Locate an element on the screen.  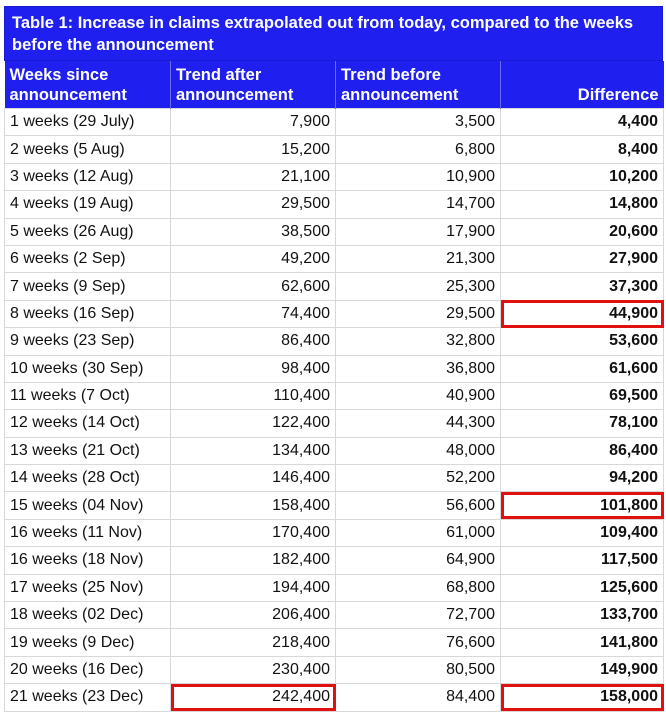
cell-difference: 8,400 is located at coordinates (582, 149).